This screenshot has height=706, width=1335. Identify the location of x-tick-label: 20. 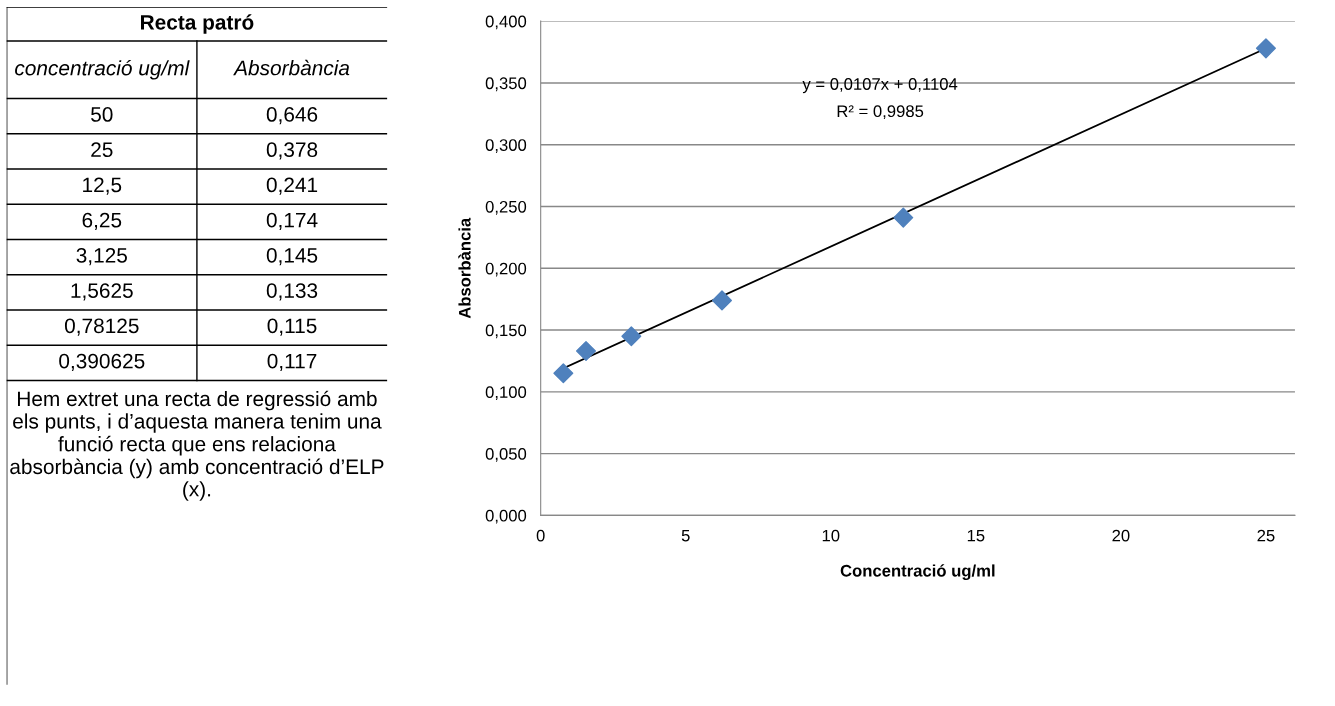
(1121, 535).